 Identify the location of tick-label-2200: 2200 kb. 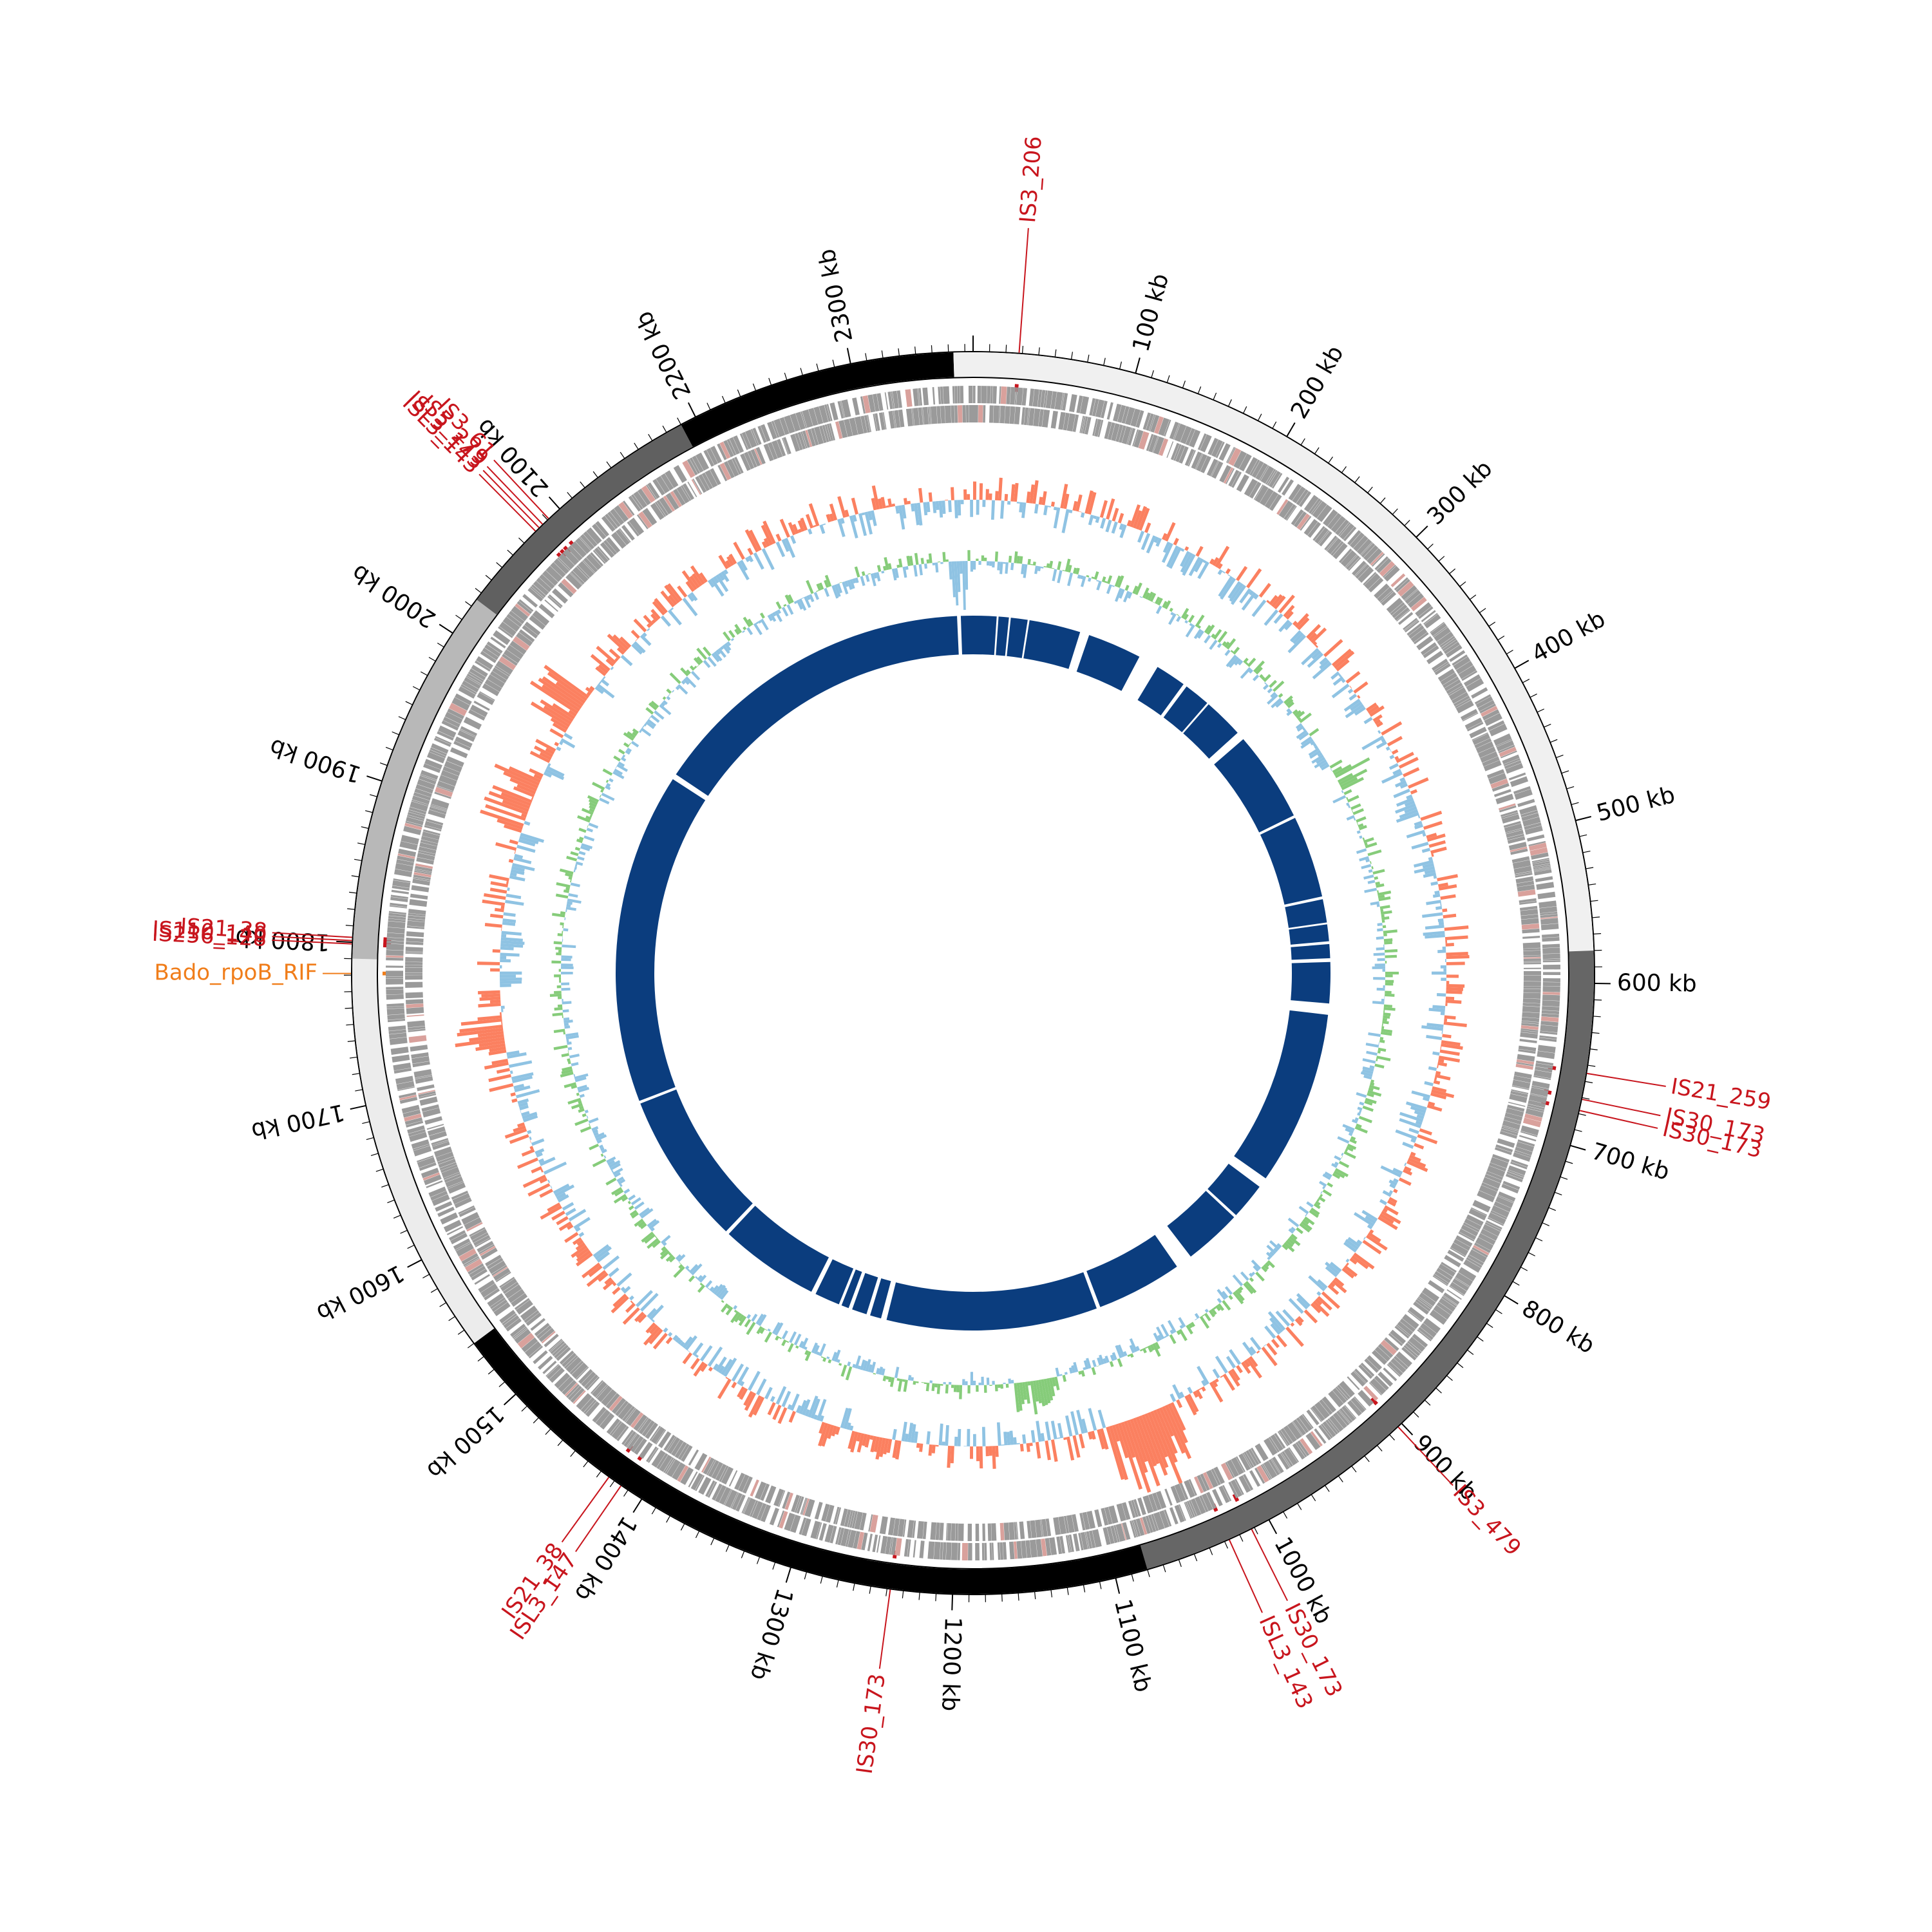
(663, 355).